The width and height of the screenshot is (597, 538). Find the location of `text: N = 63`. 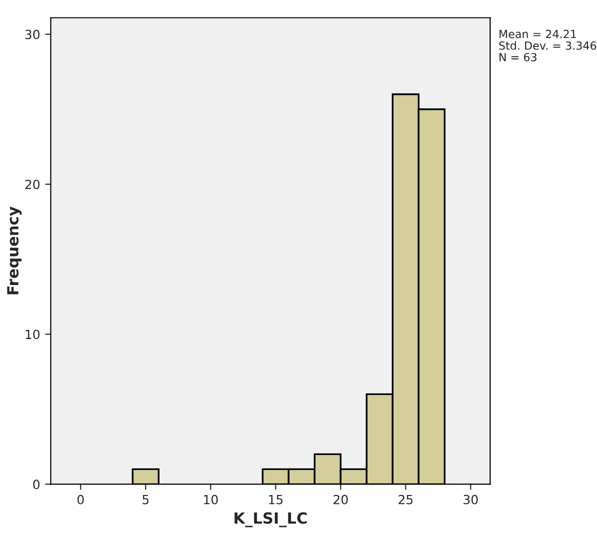

text: N = 63 is located at coordinates (518, 57).